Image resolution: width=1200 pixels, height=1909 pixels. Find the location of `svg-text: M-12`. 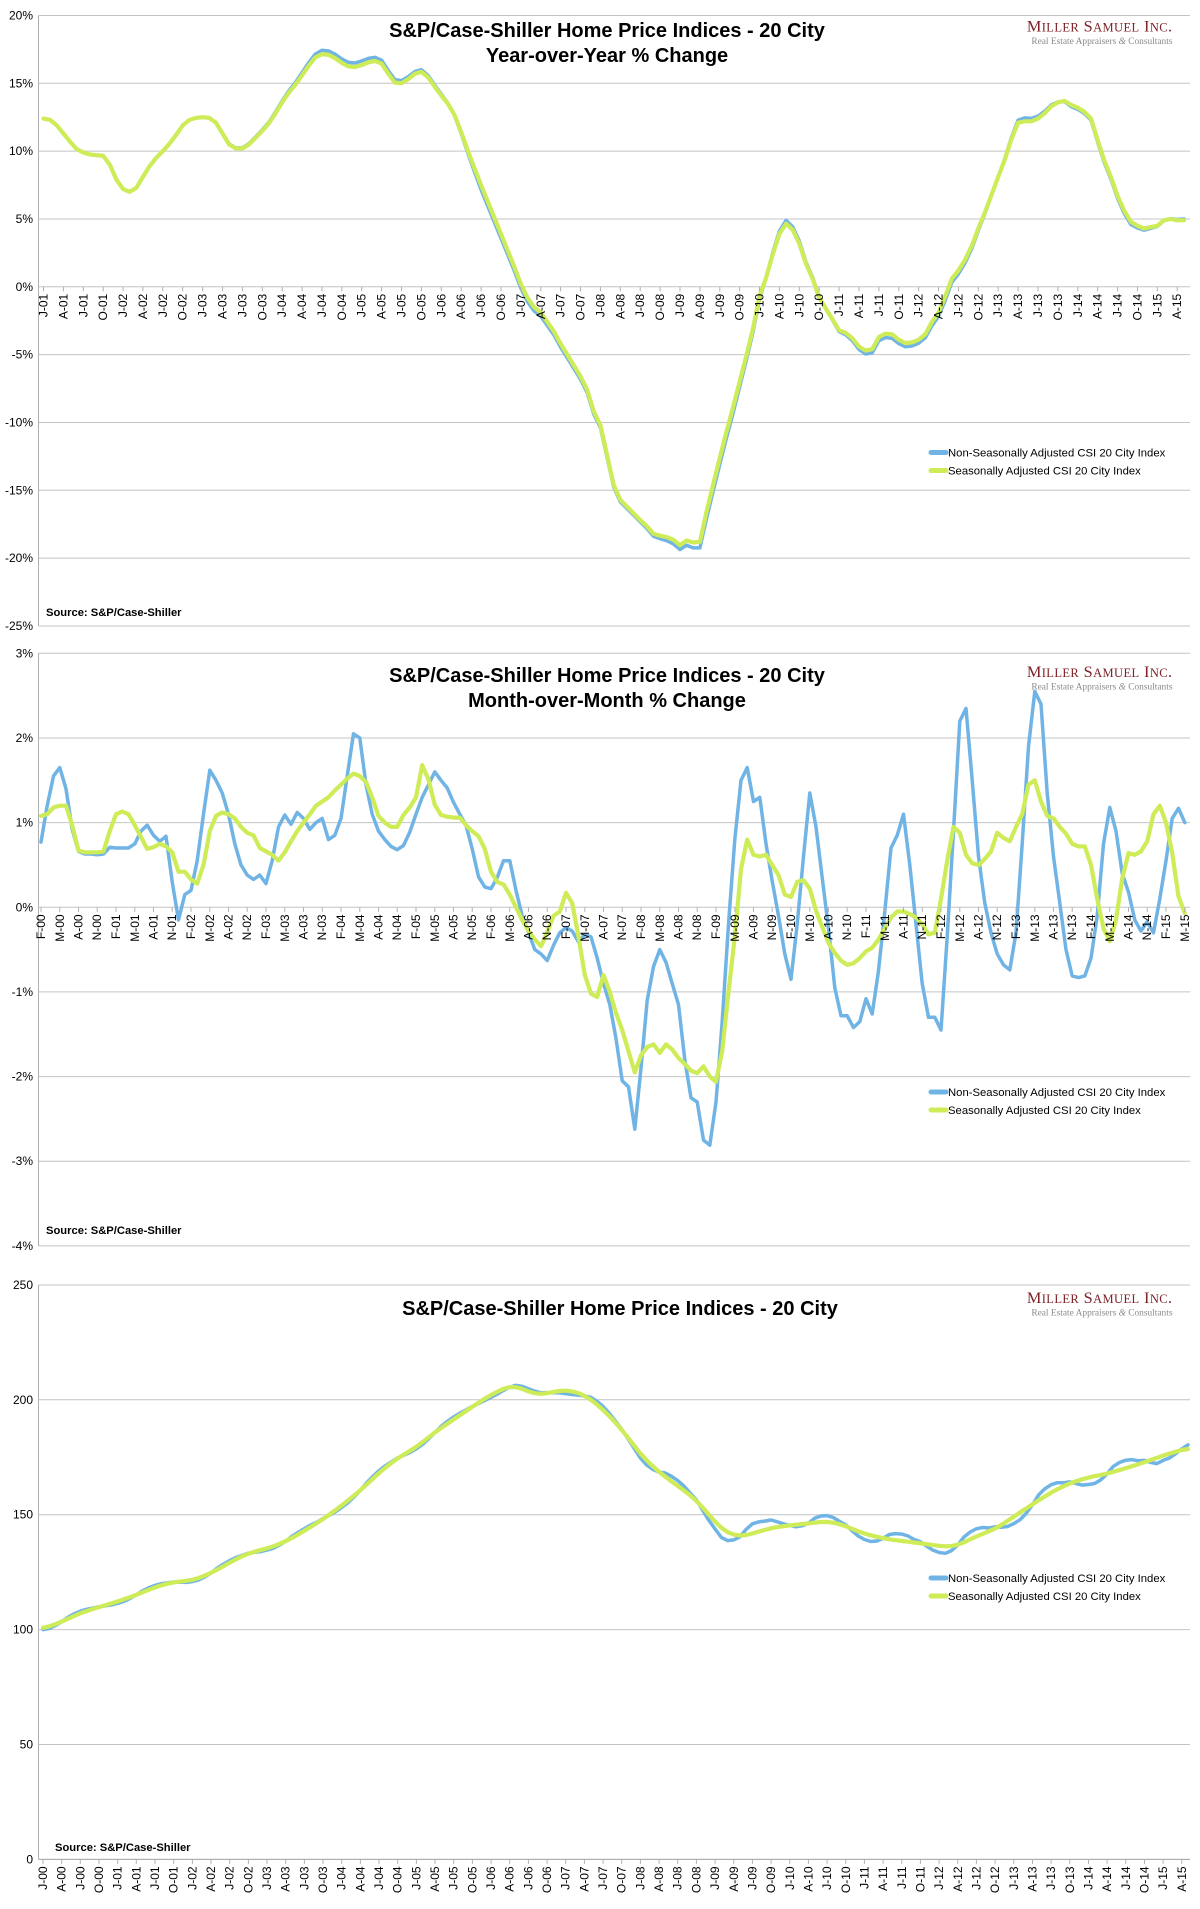

svg-text: M-12 is located at coordinates (960, 928).